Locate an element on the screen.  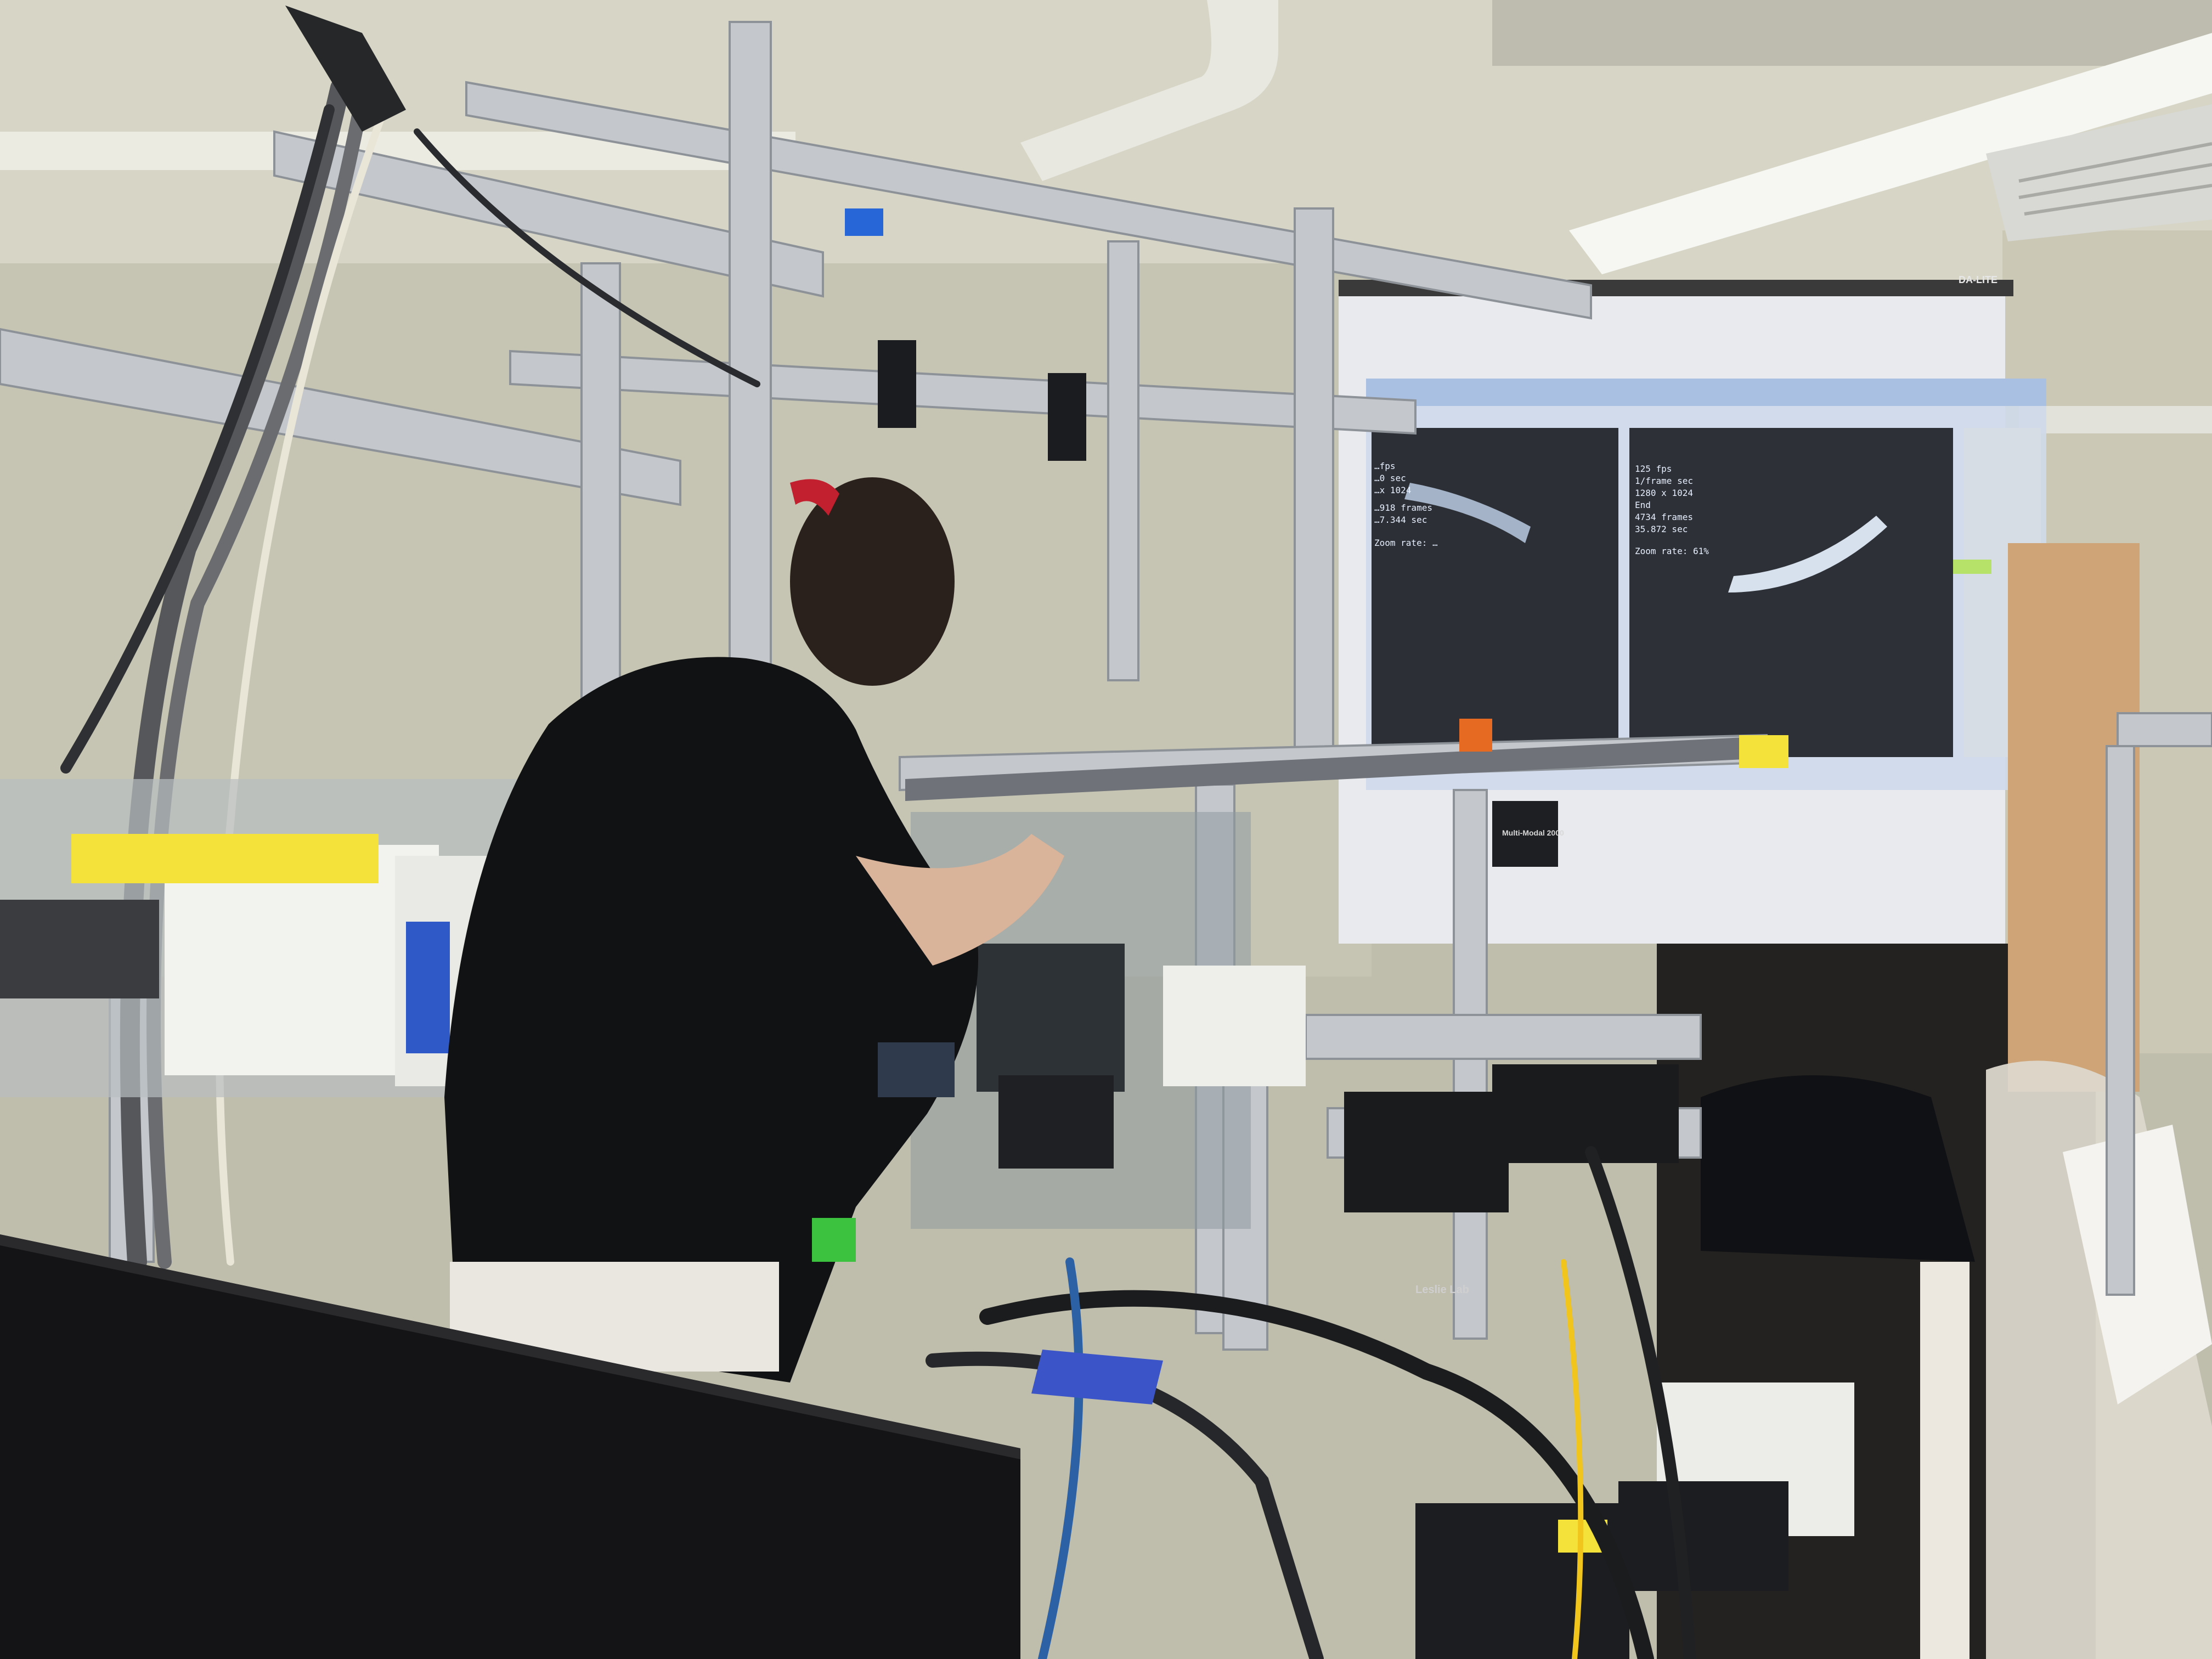
monitor-edge is located at coordinates (510, 1346).